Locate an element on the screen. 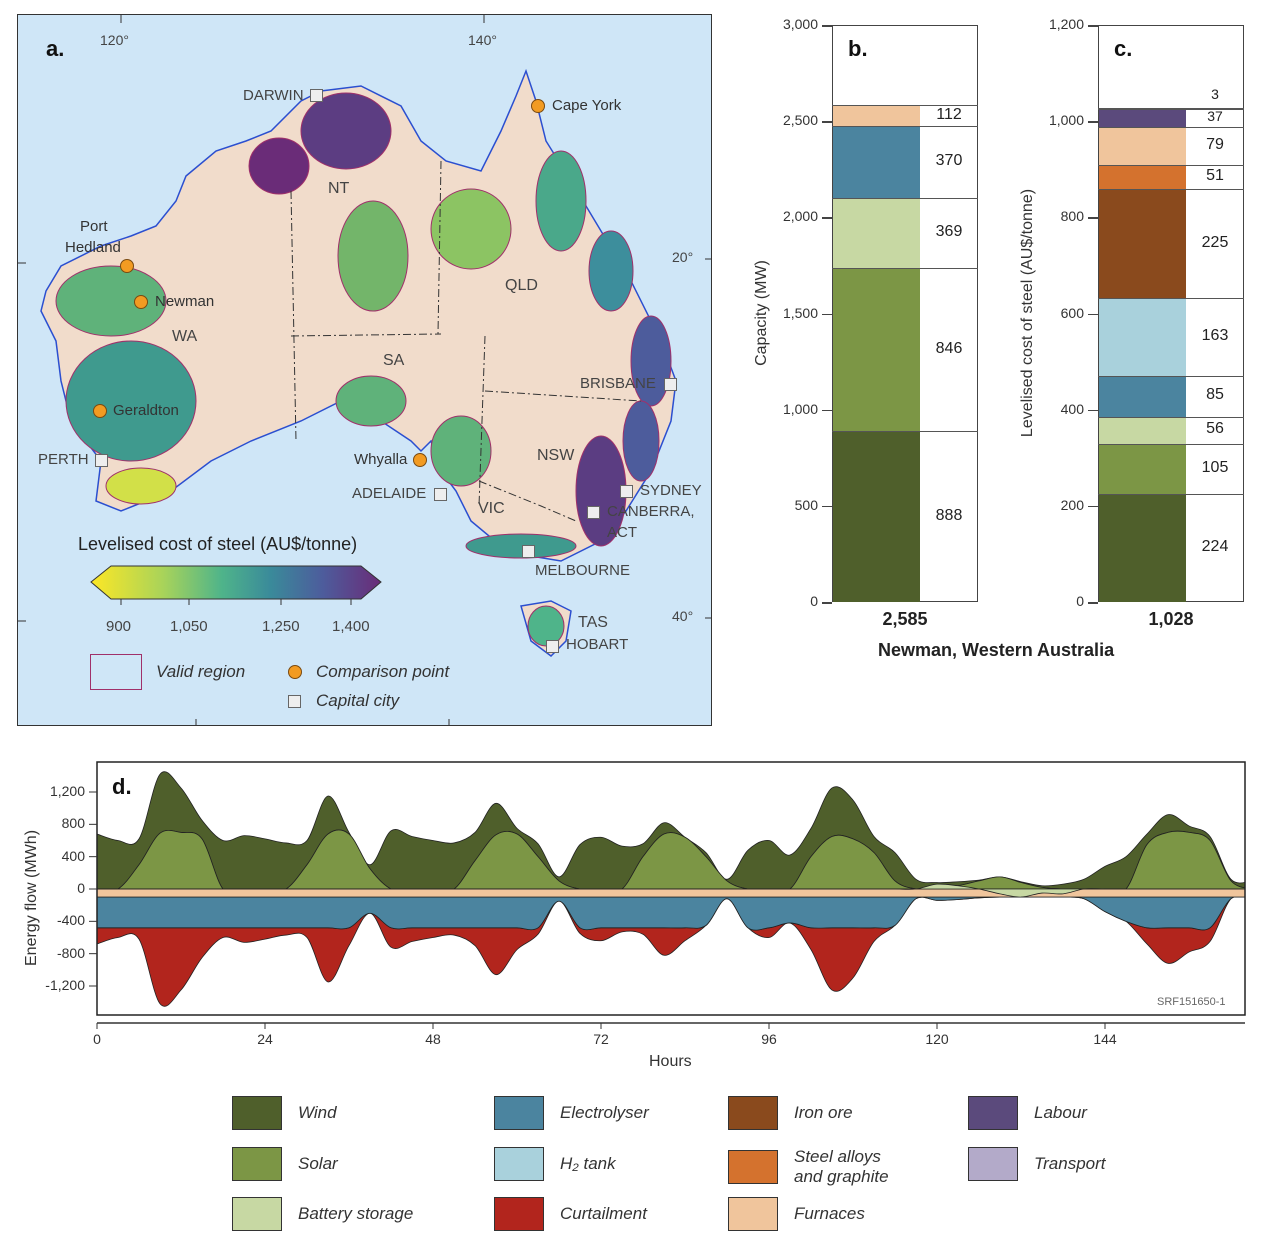  location-label: Newman, Western Australia is located at coordinates (996, 650).